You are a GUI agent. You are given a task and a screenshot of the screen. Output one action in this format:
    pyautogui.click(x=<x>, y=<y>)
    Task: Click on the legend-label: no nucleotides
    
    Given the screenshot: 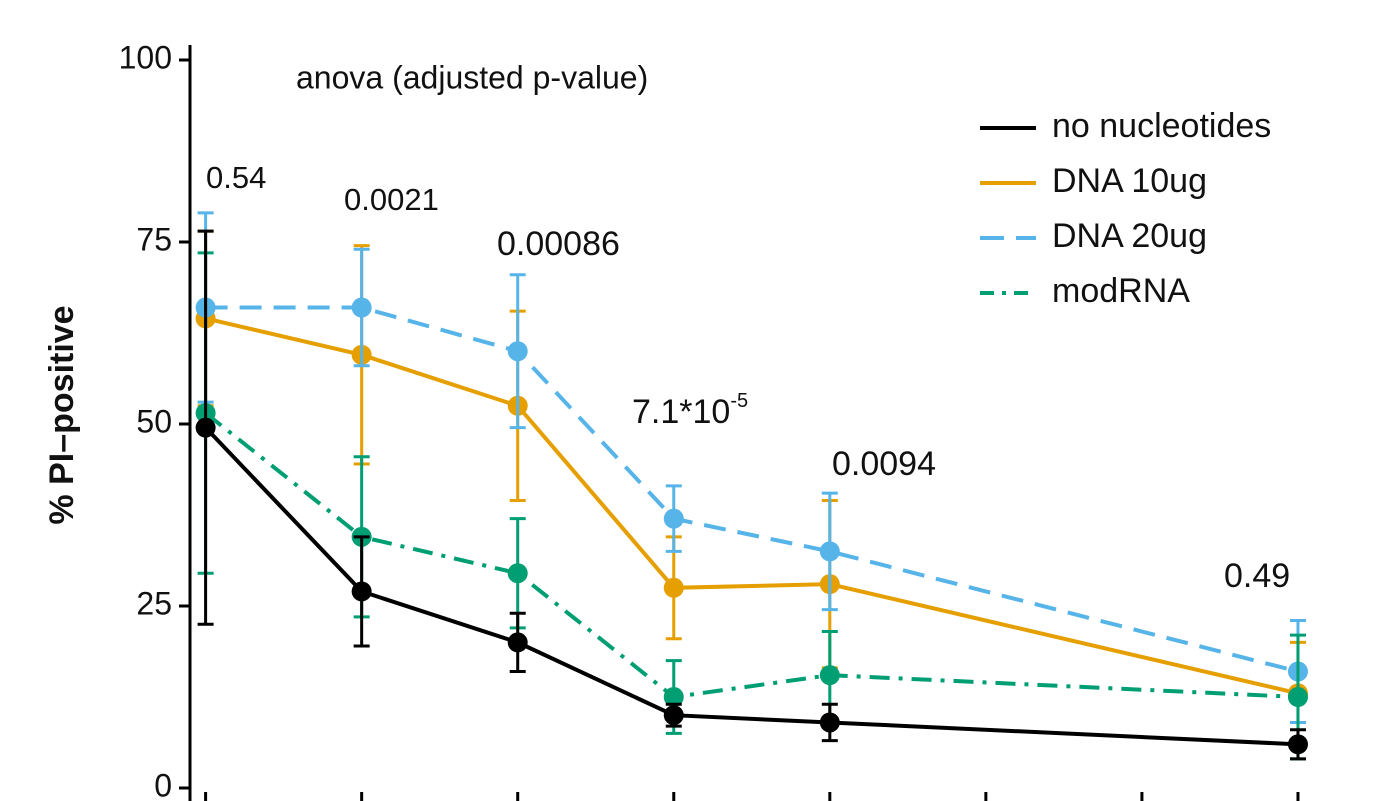 What is the action you would take?
    pyautogui.click(x=1161, y=126)
    